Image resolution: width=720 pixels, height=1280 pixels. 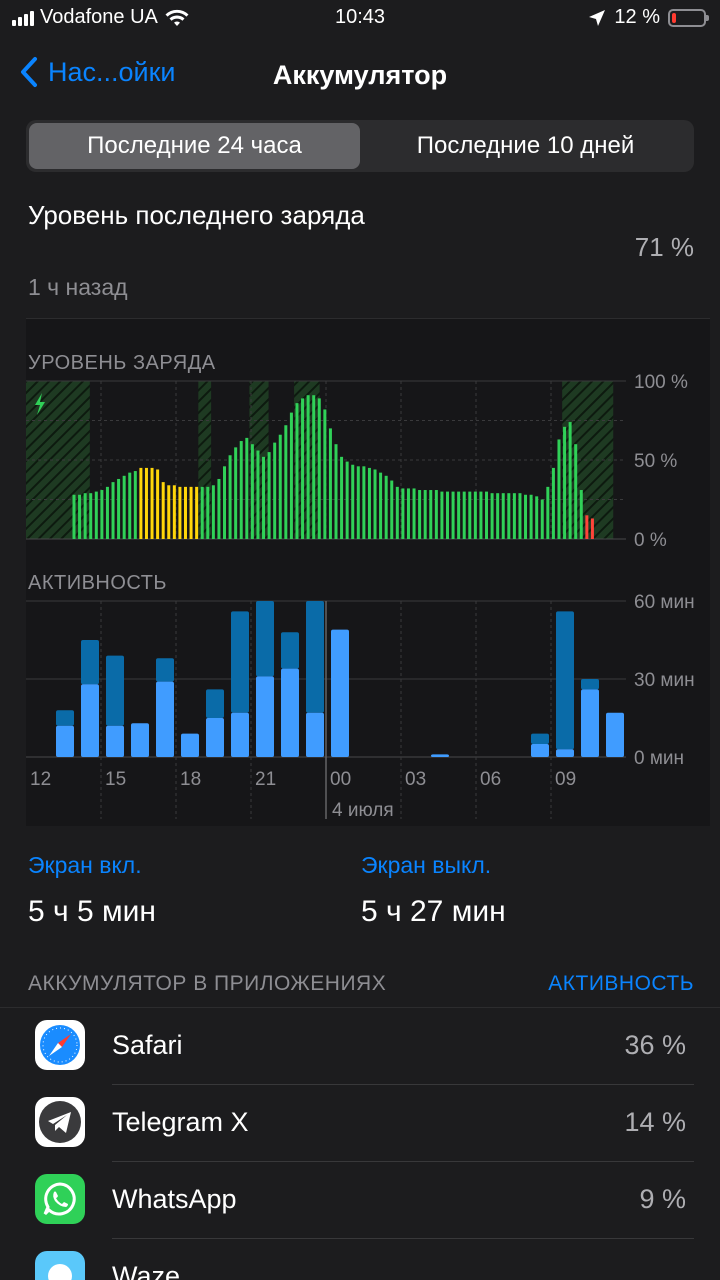 What do you see at coordinates (664, 680) in the screenshot?
I see `y-tick-label: 30 мин` at bounding box center [664, 680].